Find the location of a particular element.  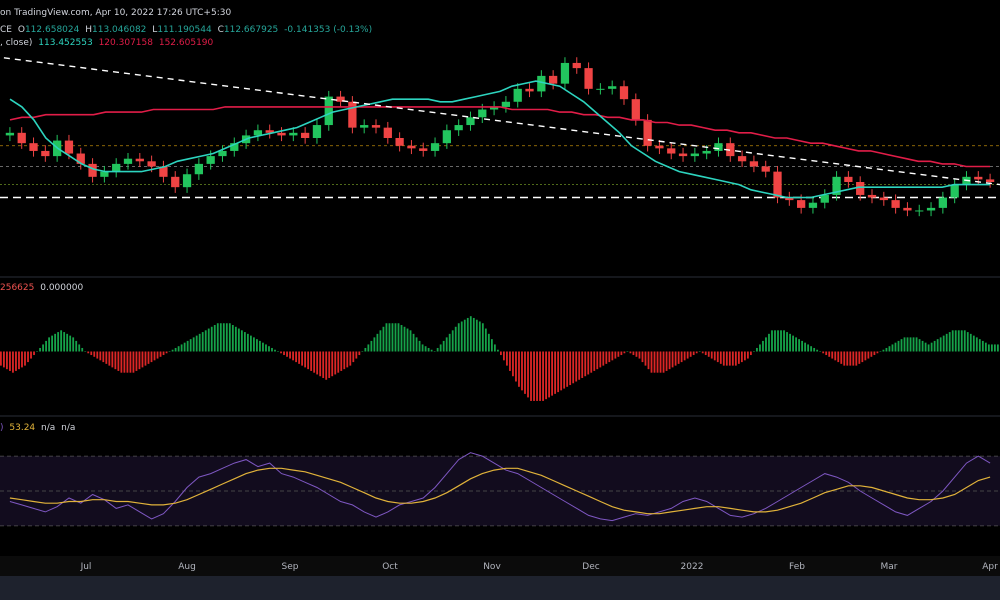

time-axis: Jul Aug Sep Oct Nov Dec 2022 Feb Mar Apr is located at coordinates (539, 567).